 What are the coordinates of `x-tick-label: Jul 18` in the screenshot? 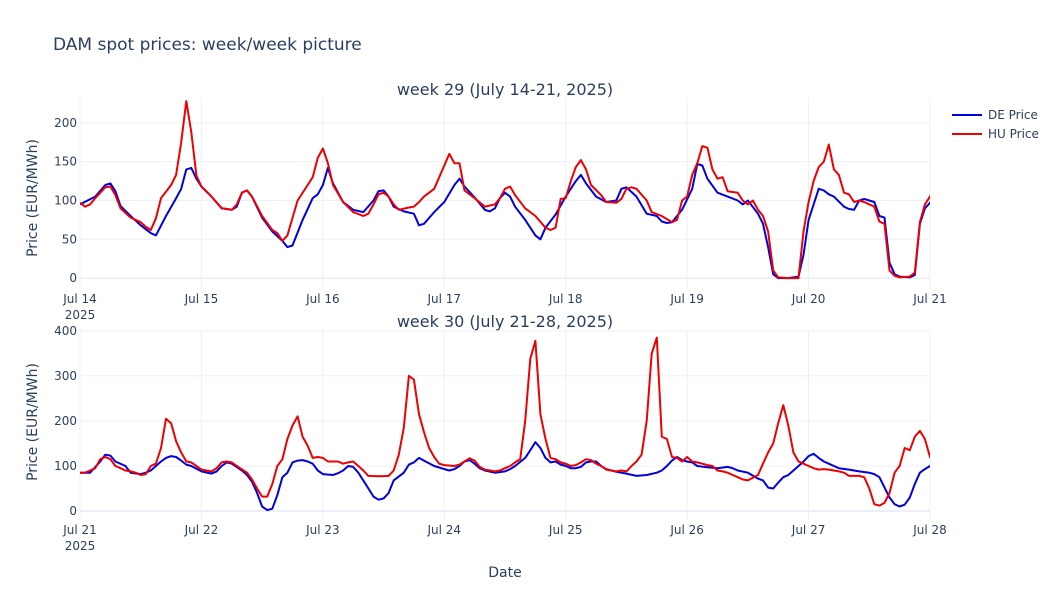 It's located at (565, 299).